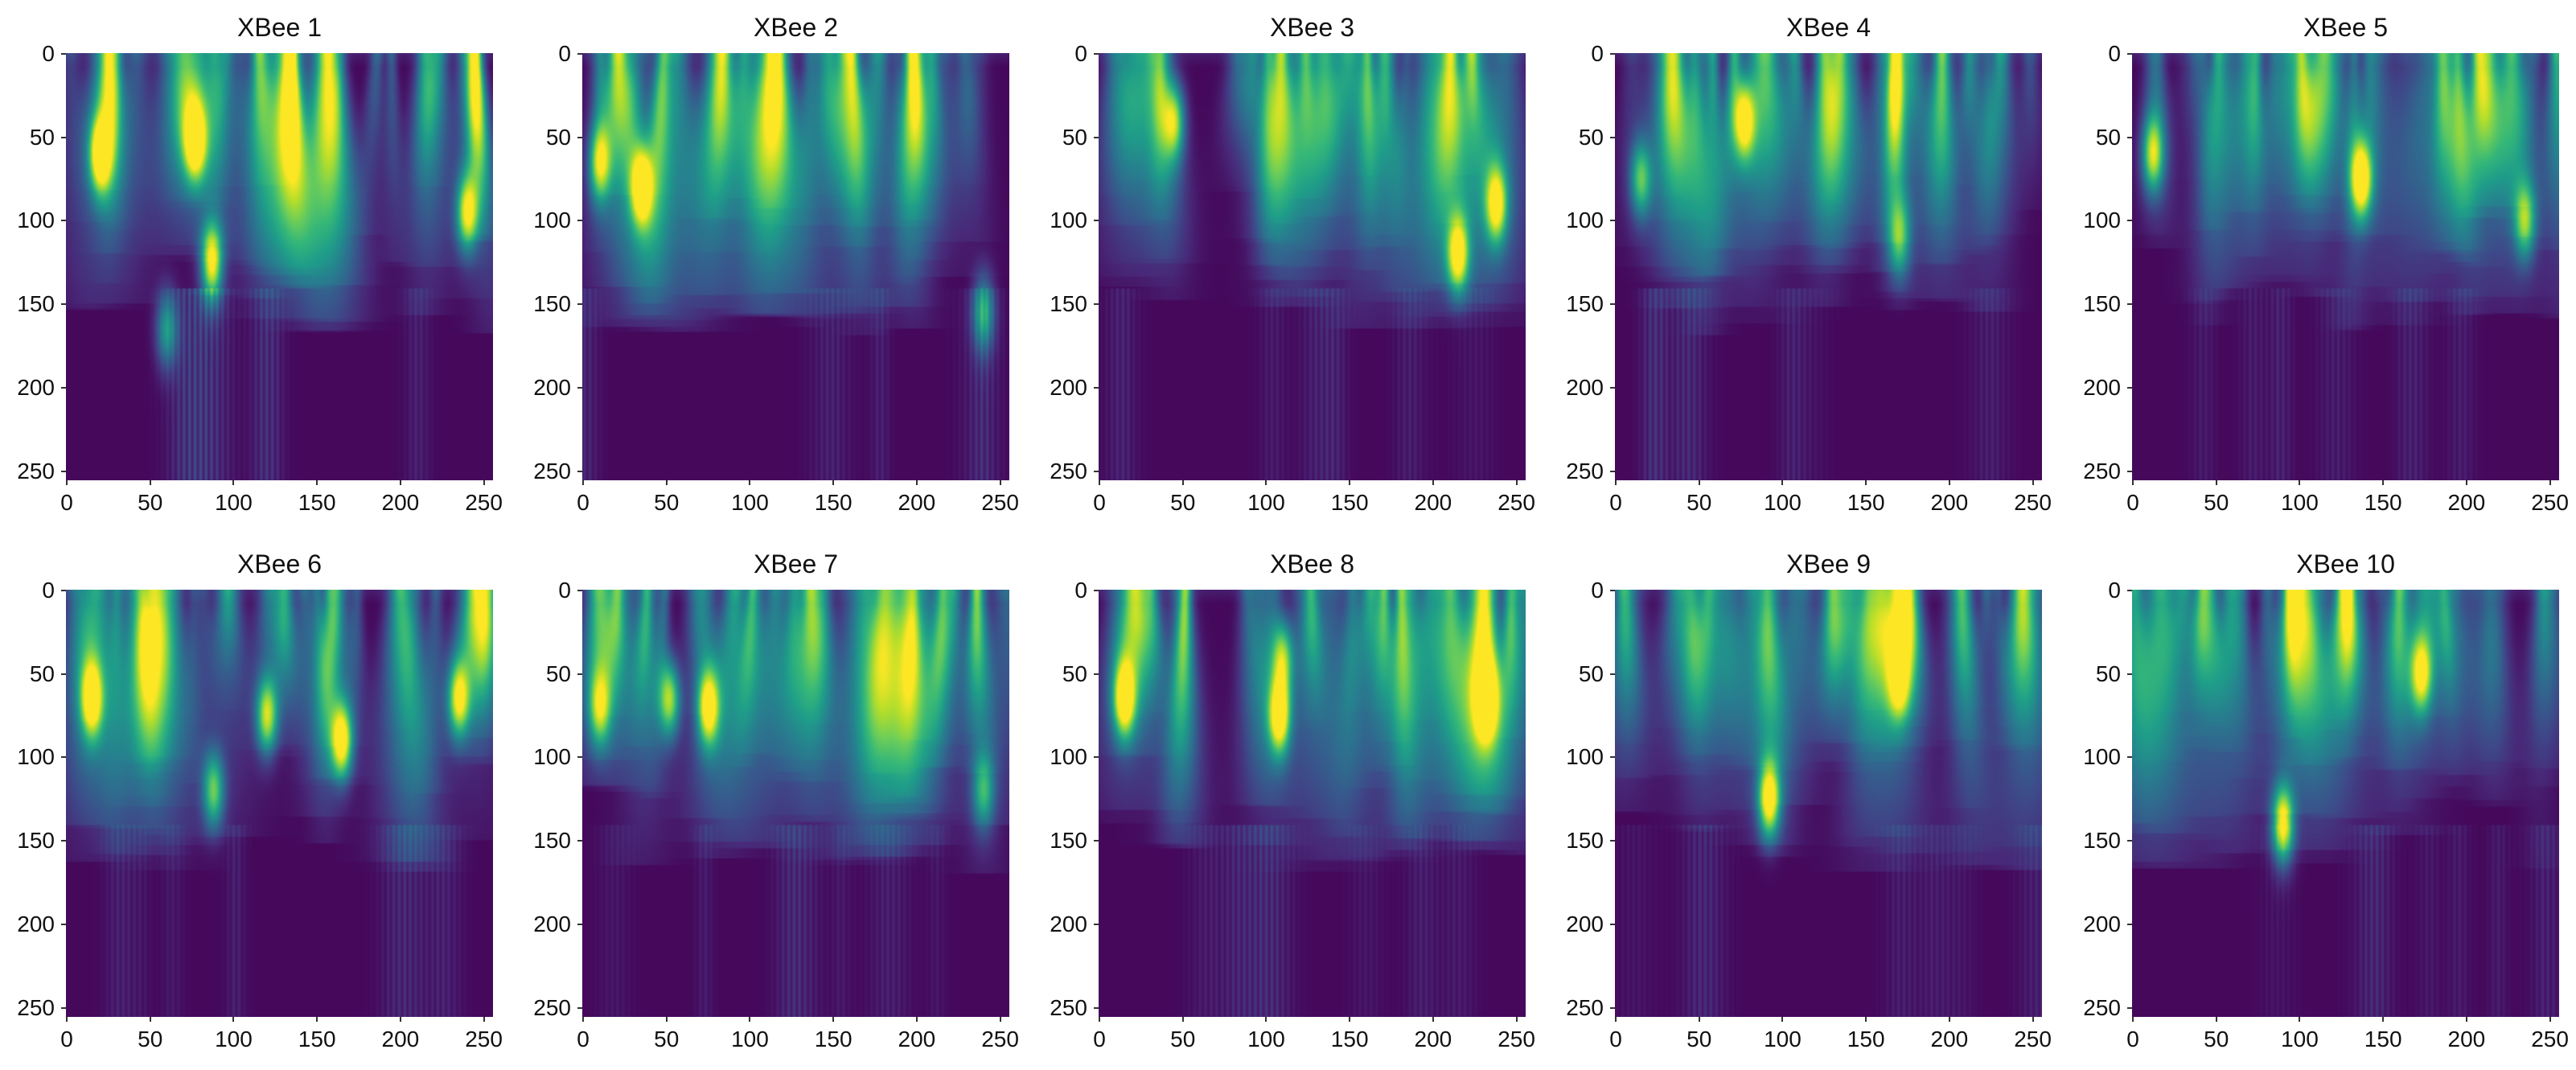 The width and height of the screenshot is (2576, 1070). What do you see at coordinates (2108, 137) in the screenshot?
I see `y-tick-label: 50` at bounding box center [2108, 137].